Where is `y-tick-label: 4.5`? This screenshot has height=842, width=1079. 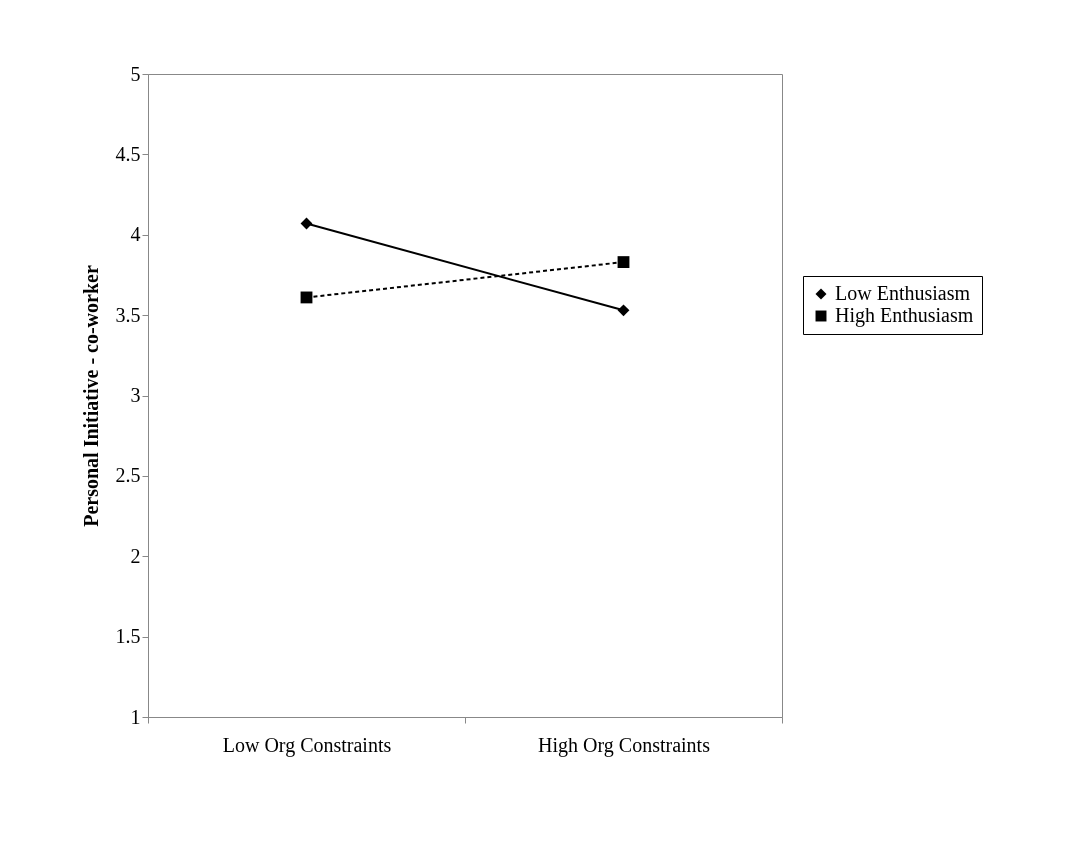
y-tick-label: 4.5 is located at coordinates (128, 153).